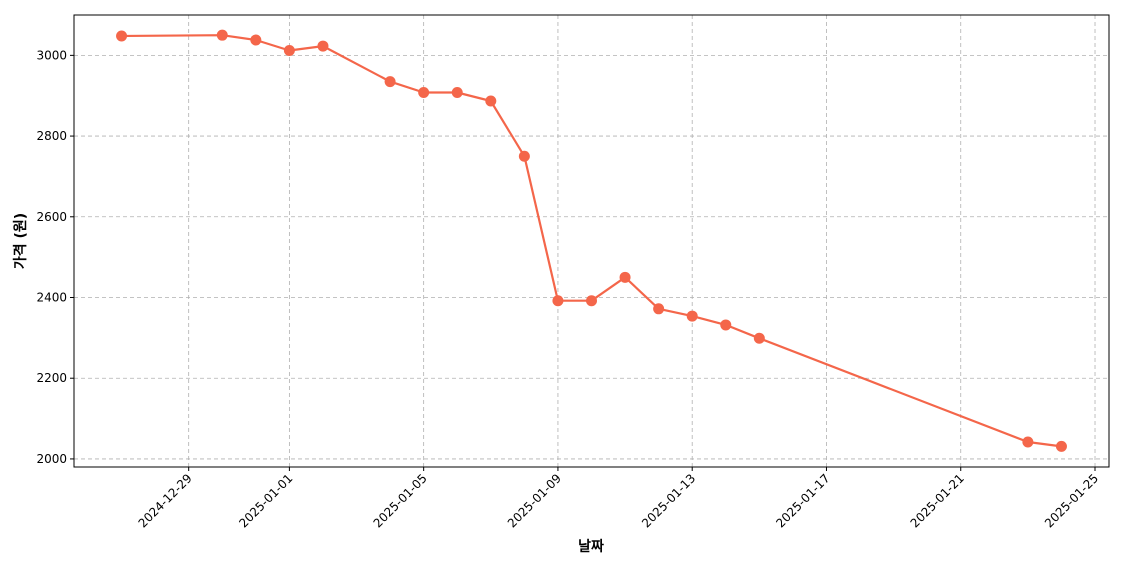 This screenshot has width=1140, height=570. I want to click on y-tick-label: 2000, so click(51, 459).